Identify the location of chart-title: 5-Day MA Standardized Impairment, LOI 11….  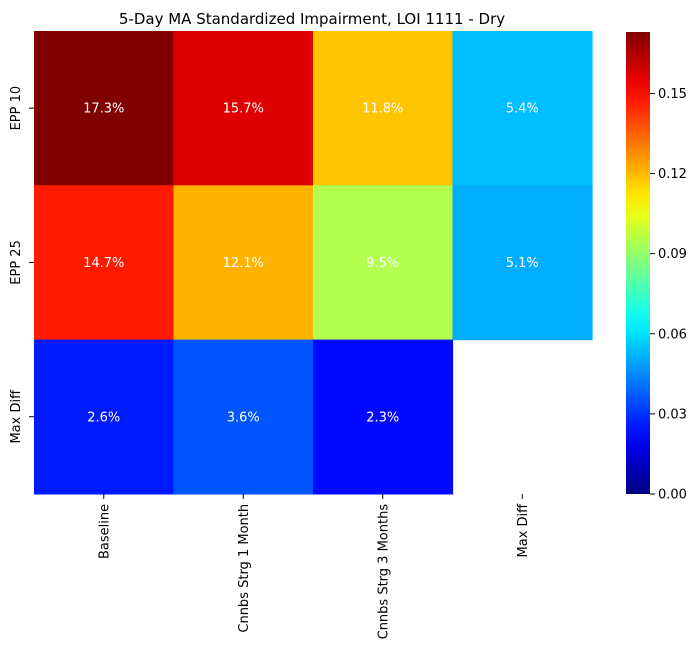
(312, 19).